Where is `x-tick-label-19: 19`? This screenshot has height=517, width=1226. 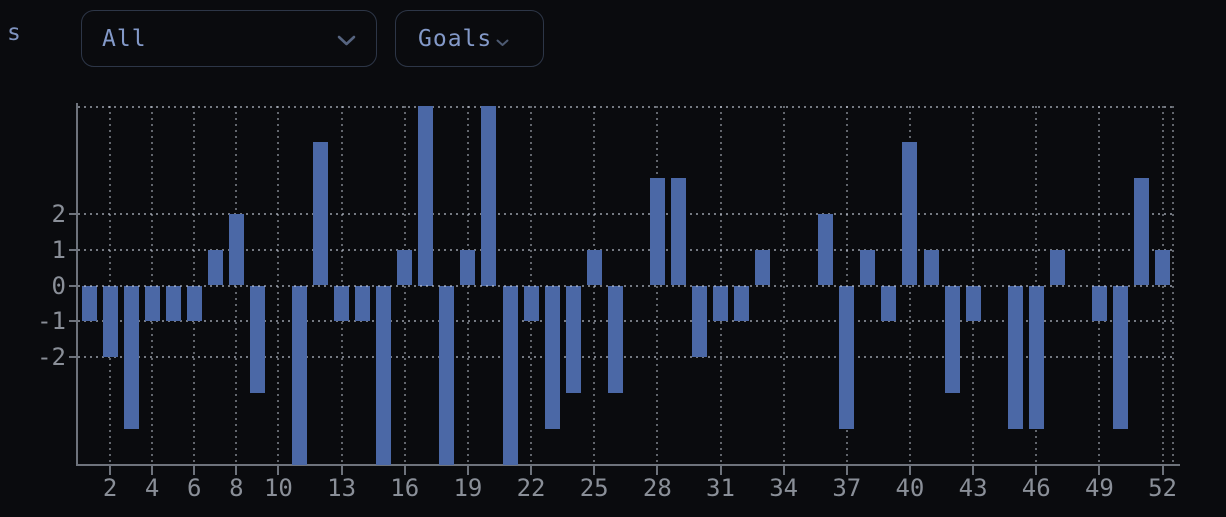
x-tick-label-19: 19 is located at coordinates (468, 488).